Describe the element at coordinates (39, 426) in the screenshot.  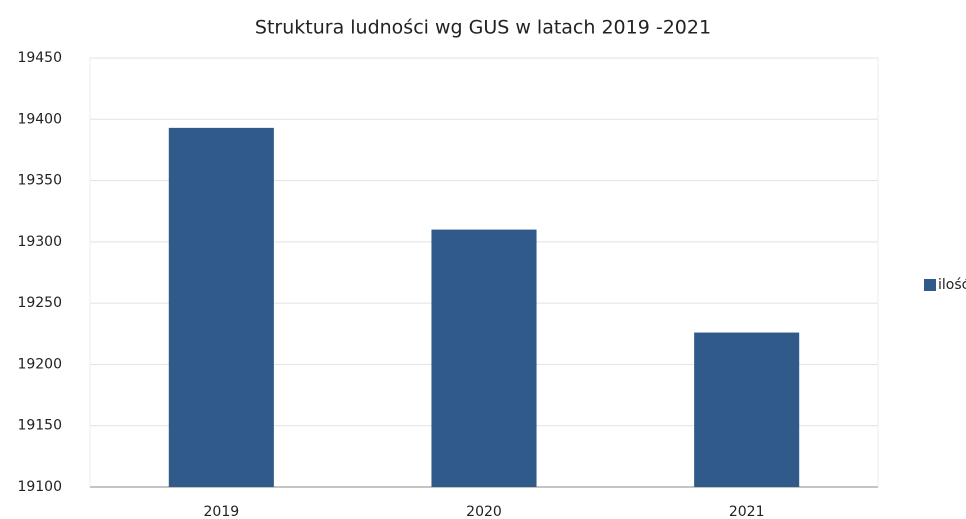
I see `y-tick-label: 19150` at that location.